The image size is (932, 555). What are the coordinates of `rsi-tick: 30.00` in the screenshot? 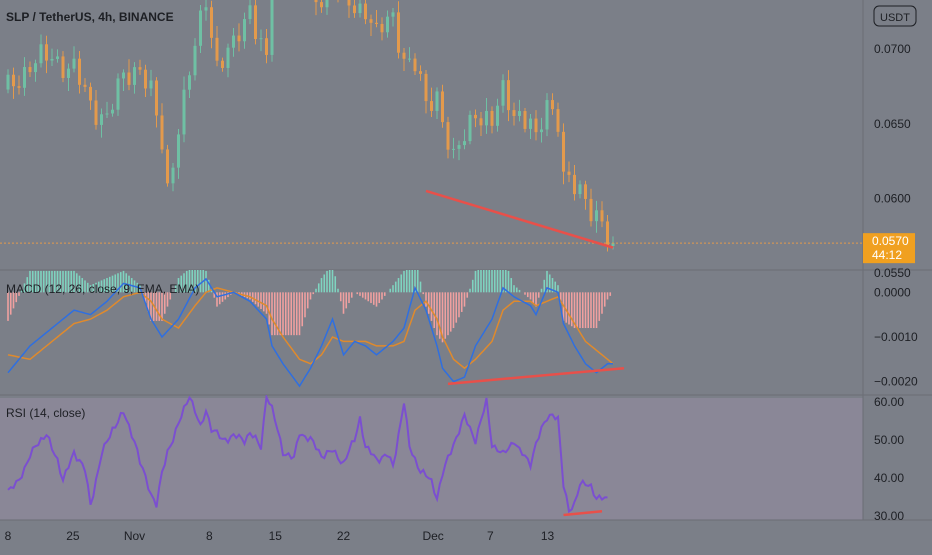 It's located at (889, 516).